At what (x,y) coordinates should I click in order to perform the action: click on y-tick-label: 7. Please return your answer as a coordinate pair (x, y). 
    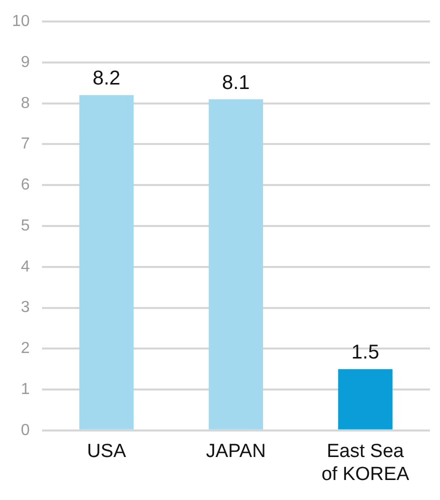
    Looking at the image, I should click on (25, 144).